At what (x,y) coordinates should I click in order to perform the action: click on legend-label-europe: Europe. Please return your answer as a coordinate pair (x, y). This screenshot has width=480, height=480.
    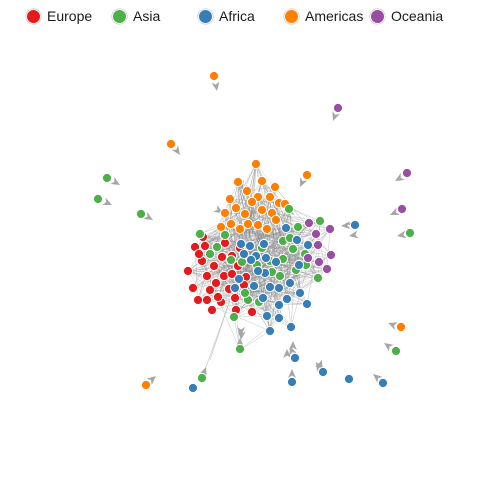
    Looking at the image, I should click on (70, 16).